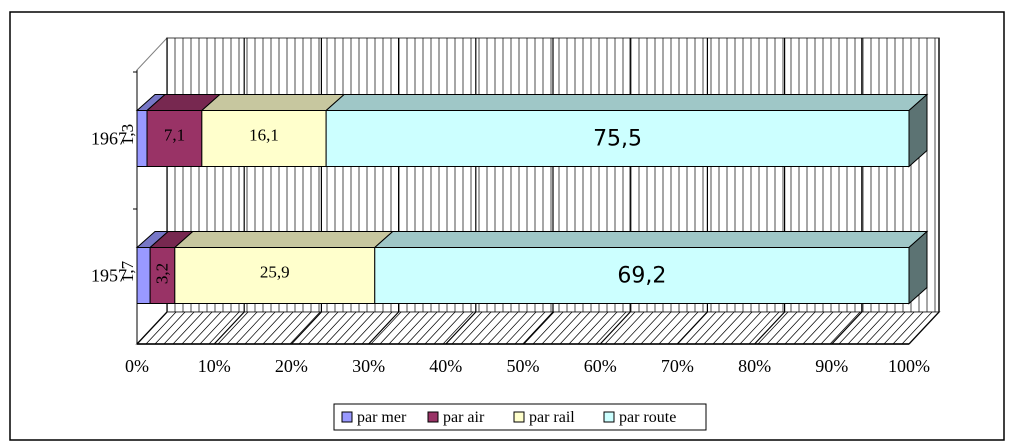 This screenshot has width=1016, height=442. I want to click on x-tick-label: 60%, so click(600, 366).